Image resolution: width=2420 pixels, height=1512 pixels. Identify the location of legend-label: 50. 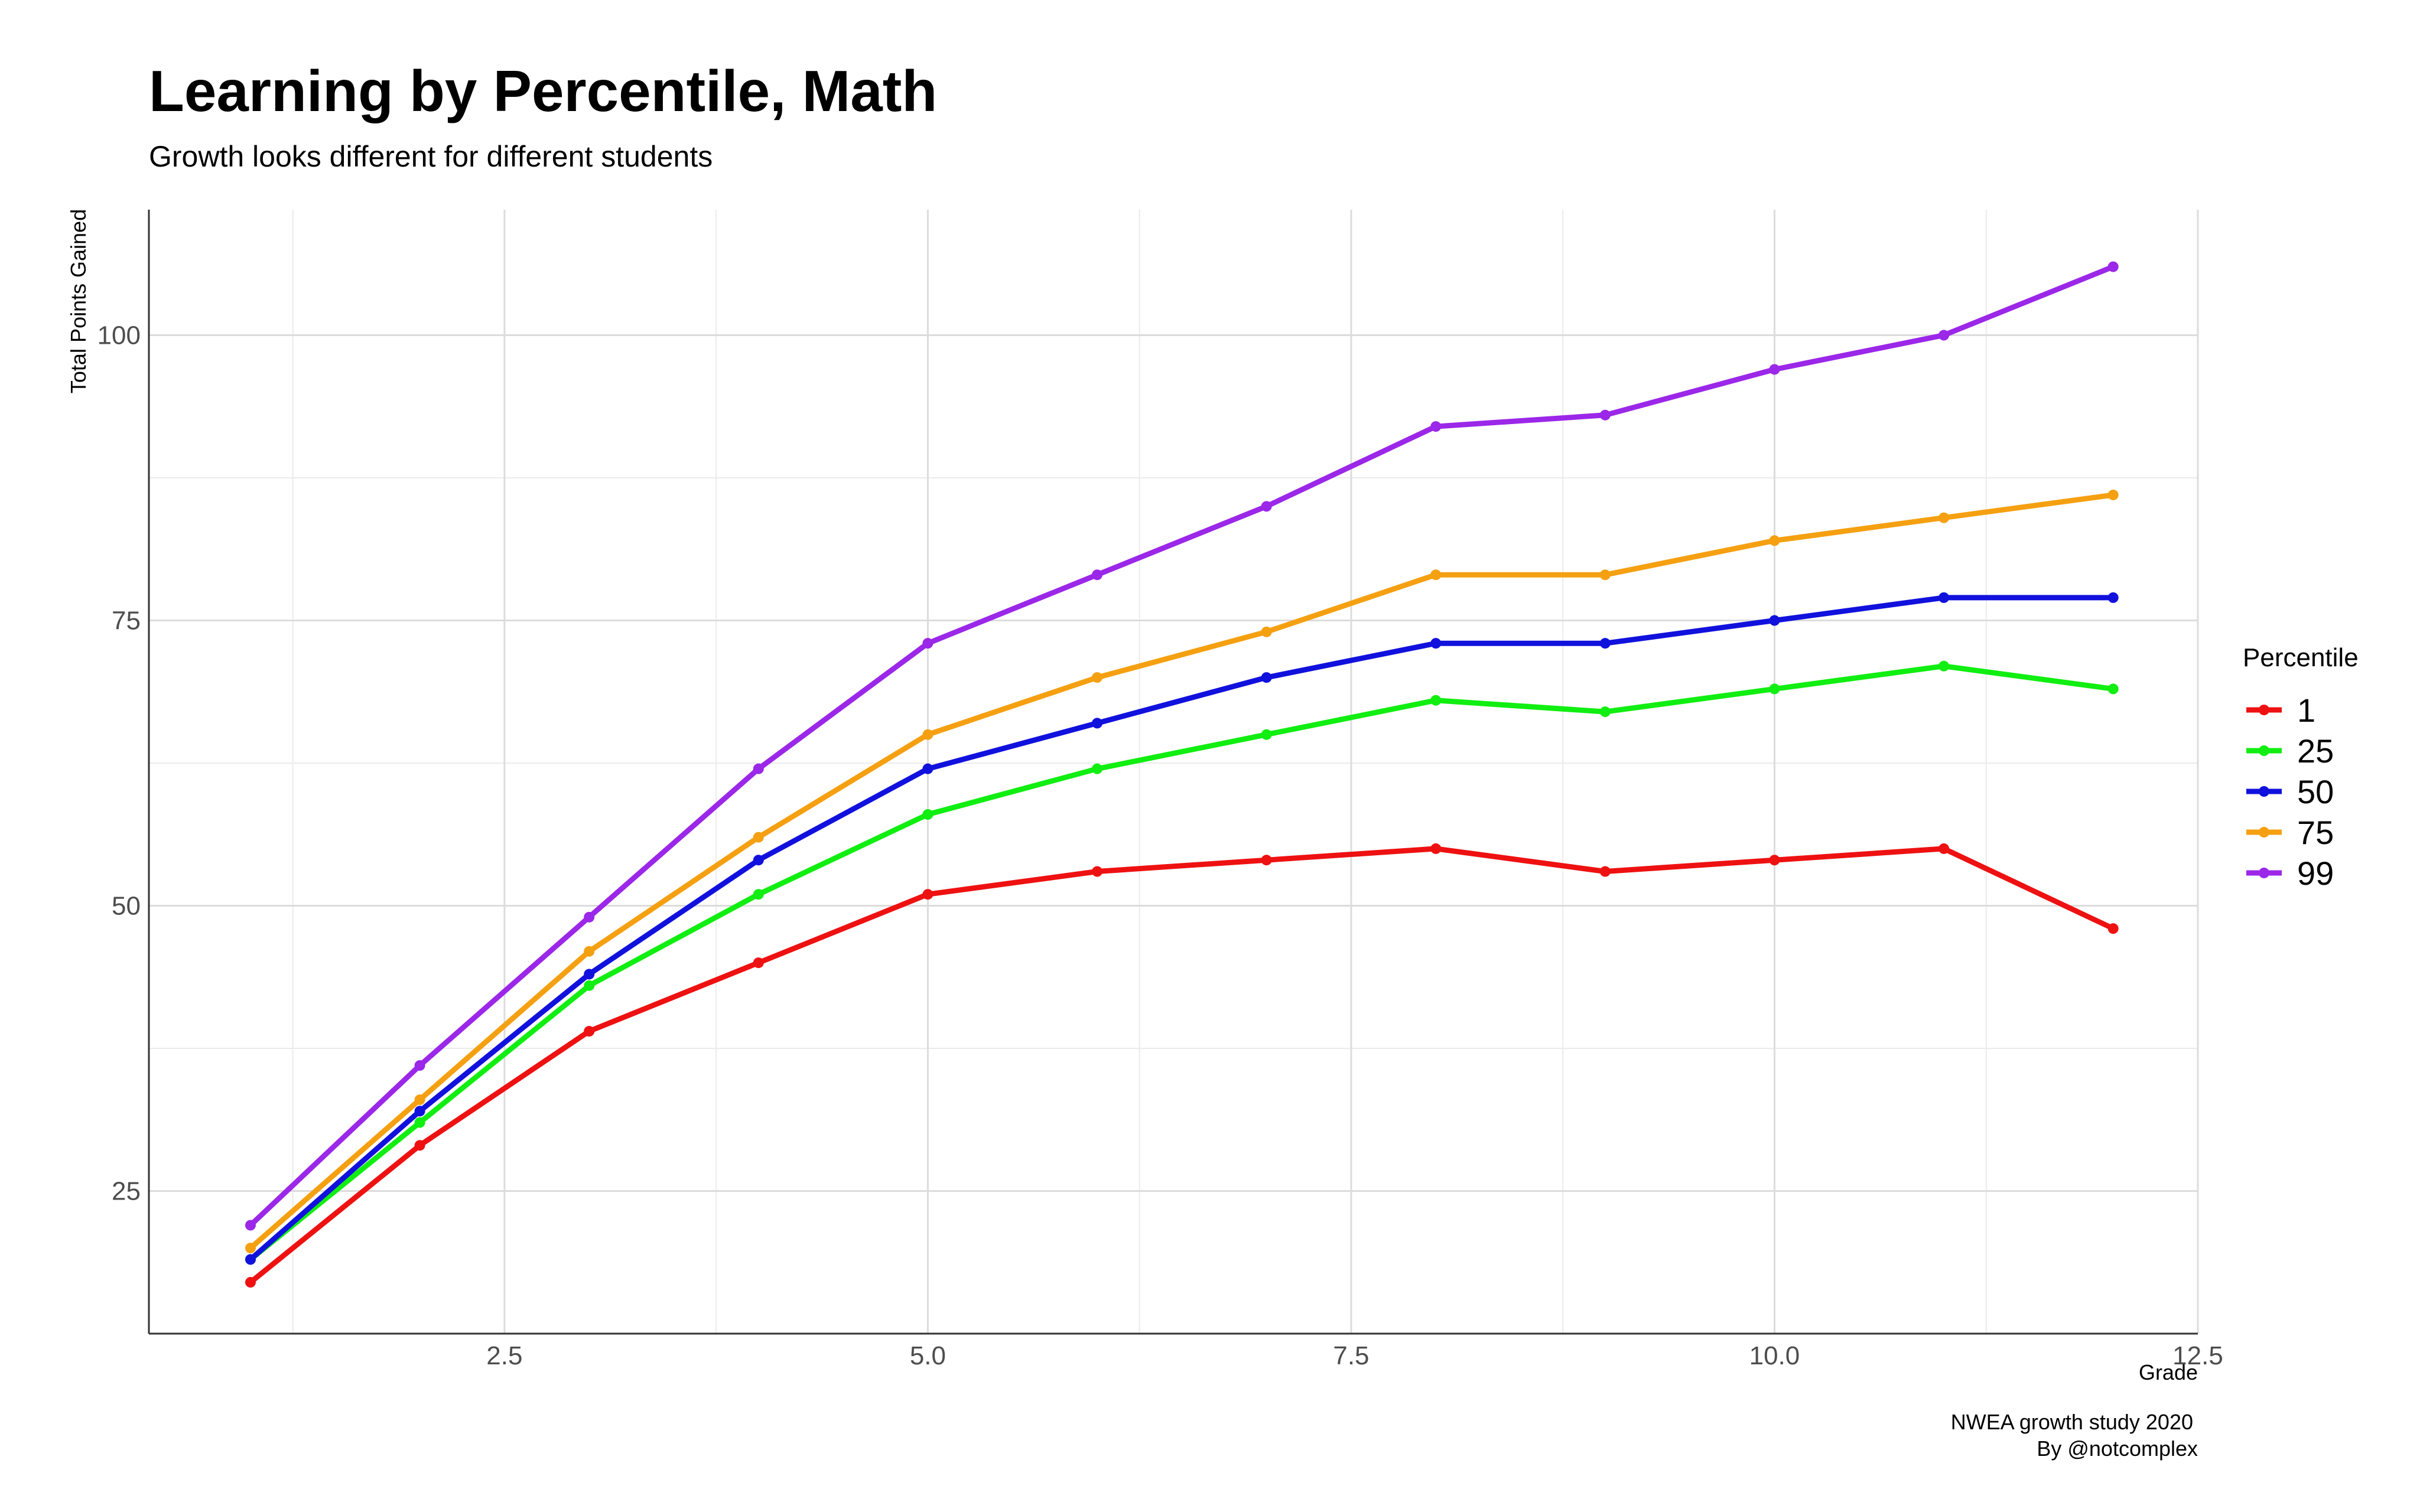
(2315, 791).